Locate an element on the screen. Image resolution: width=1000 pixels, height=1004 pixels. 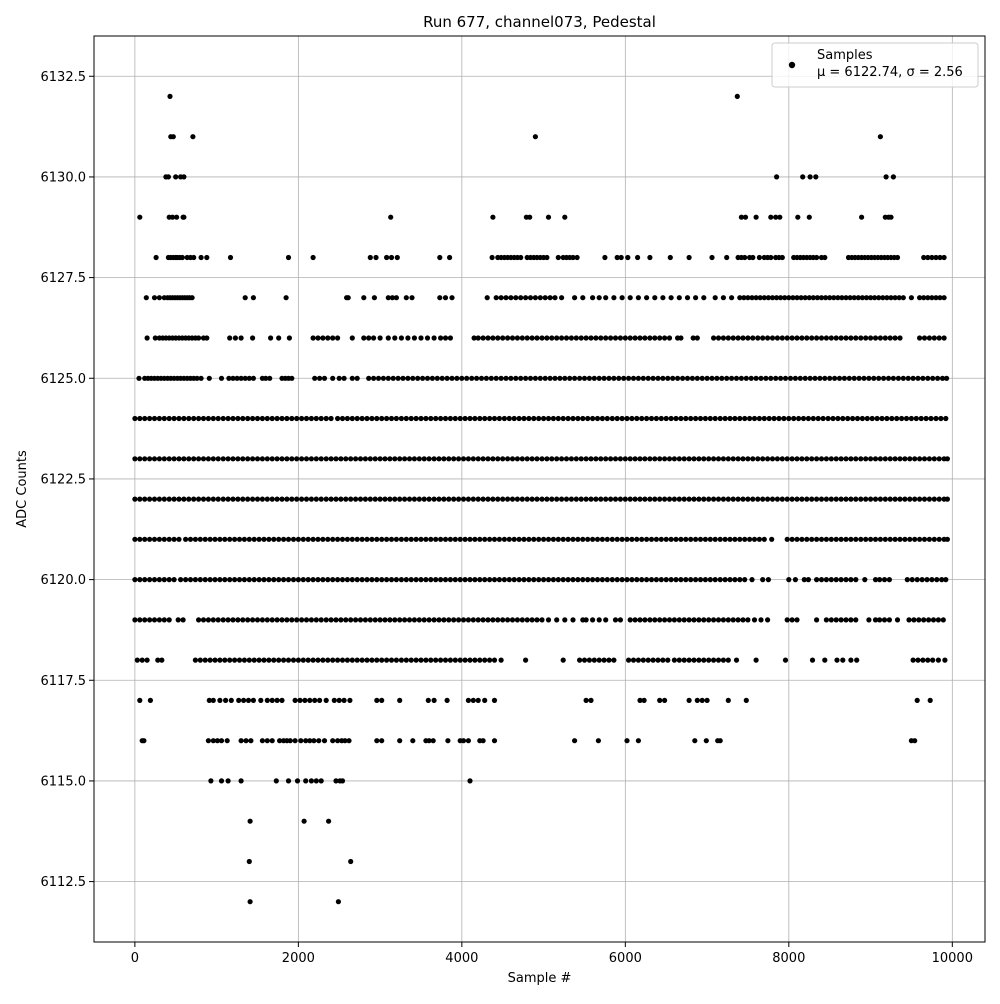
y-tick-label: 6120.0 is located at coordinates (64, 580).